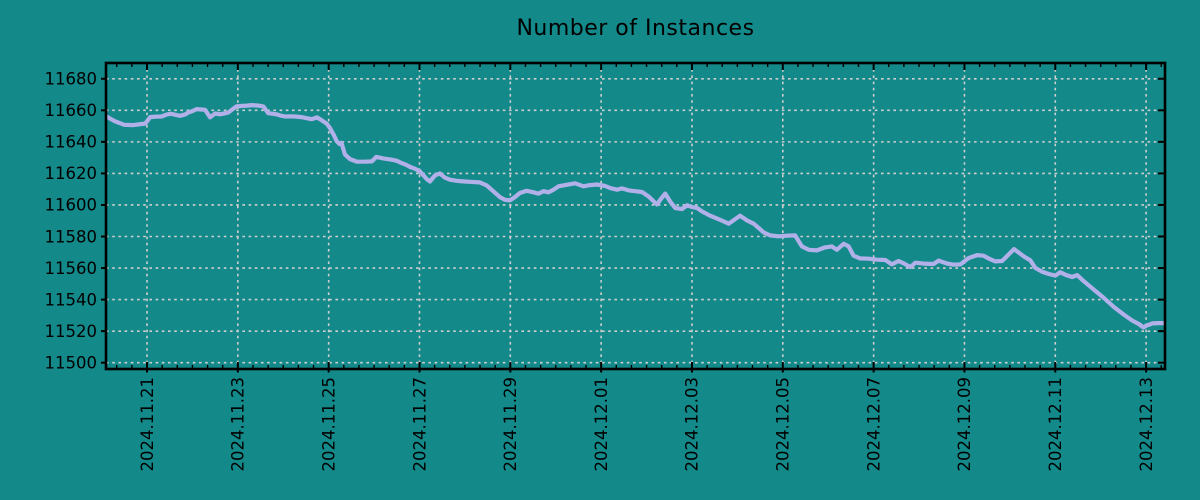 The image size is (1200, 500). What do you see at coordinates (147, 424) in the screenshot?
I see `x-tick-label: 2024.11.21` at bounding box center [147, 424].